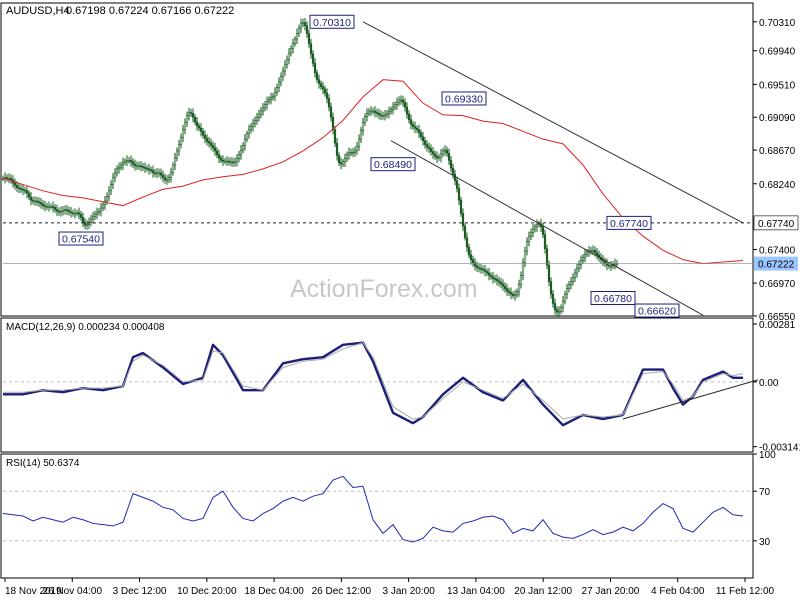 This screenshot has width=800, height=605. I want to click on price-ytick-label: 0.70310, so click(777, 23).